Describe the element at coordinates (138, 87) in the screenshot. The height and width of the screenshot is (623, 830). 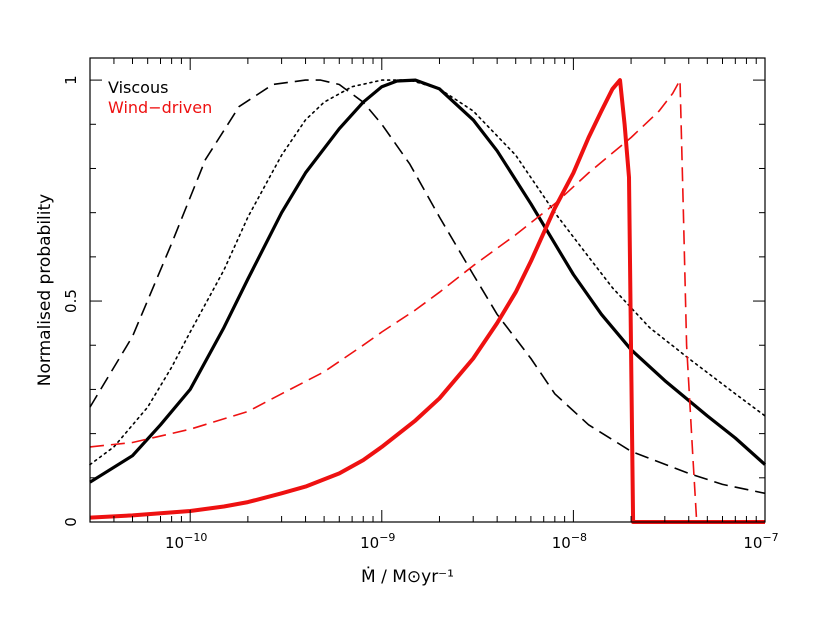
I see `legend-entry-viscous: Viscous` at that location.